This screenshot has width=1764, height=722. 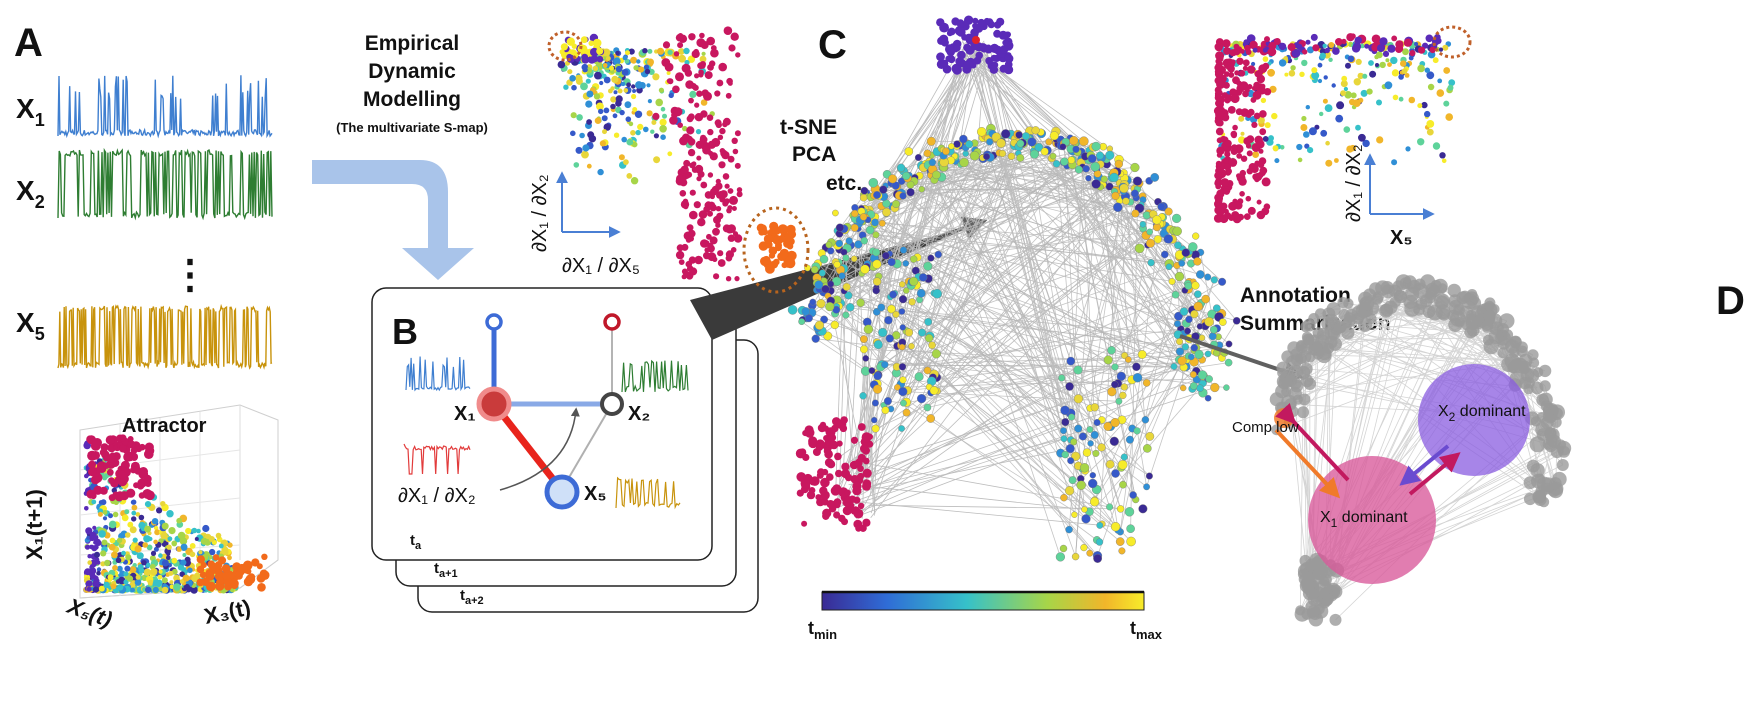 I want to click on panel-letter-d: D, so click(x=1730, y=301).